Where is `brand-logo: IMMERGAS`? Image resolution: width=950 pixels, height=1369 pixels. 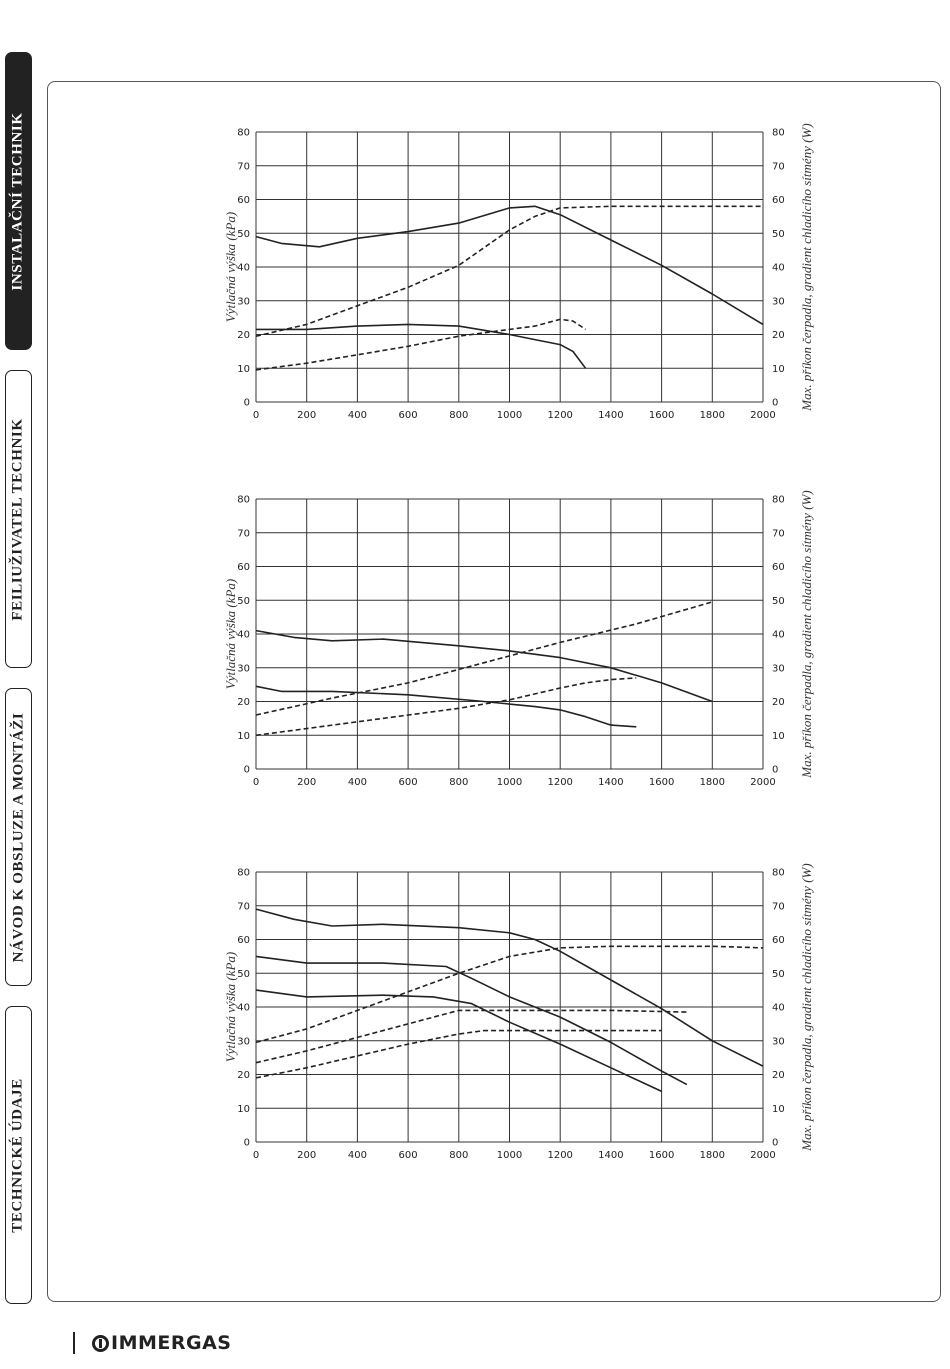 brand-logo: IMMERGAS is located at coordinates (161, 1343).